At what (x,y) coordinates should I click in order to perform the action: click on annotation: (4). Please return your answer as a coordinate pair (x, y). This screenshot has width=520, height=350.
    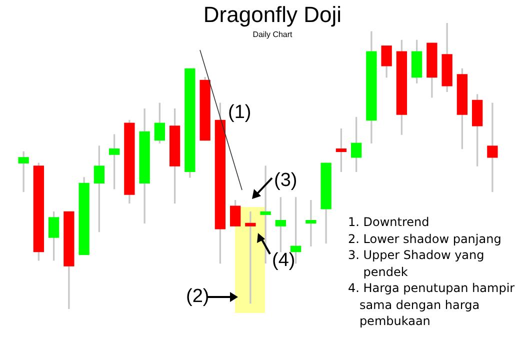
    Looking at the image, I should click on (284, 261).